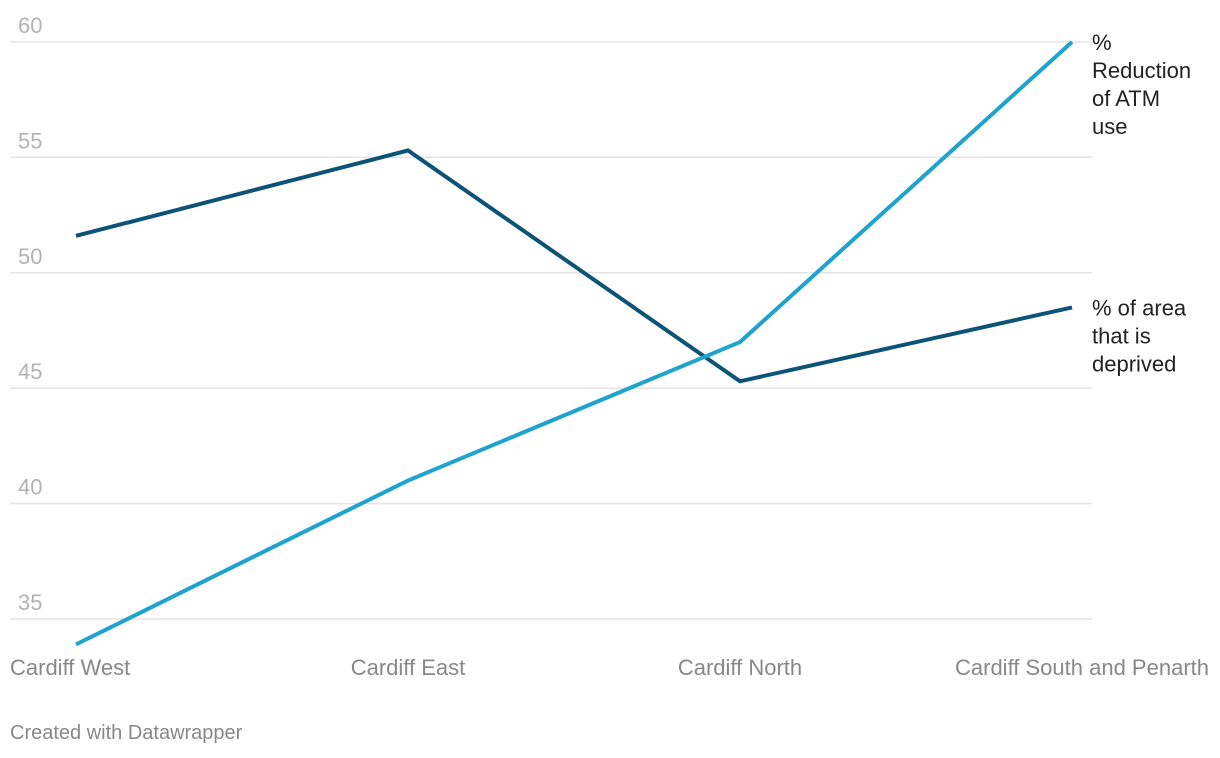 This screenshot has height=758, width=1220. I want to click on y-tick-label: 55, so click(30, 140).